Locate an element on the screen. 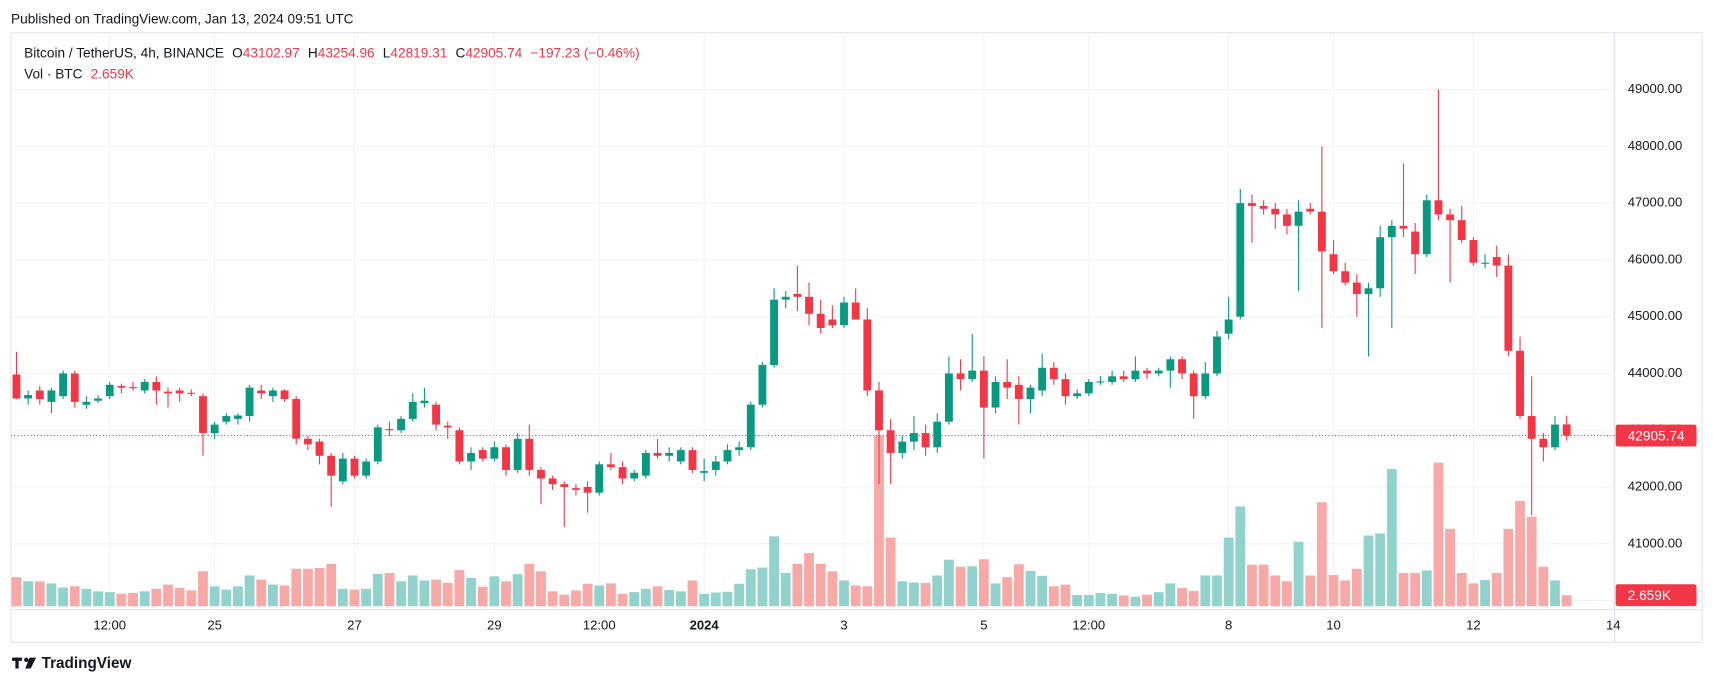  volume-legend: Vol · BTC 2.659K is located at coordinates (79, 73).